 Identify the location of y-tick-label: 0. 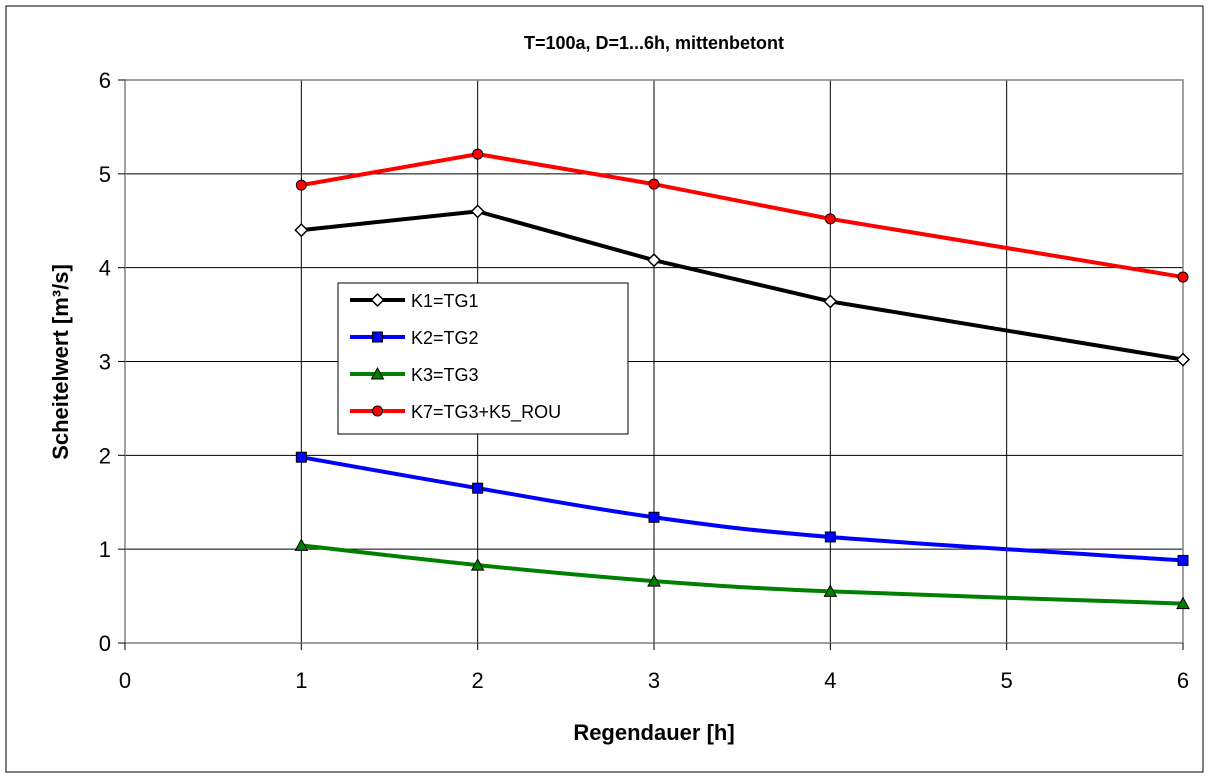
(105, 643).